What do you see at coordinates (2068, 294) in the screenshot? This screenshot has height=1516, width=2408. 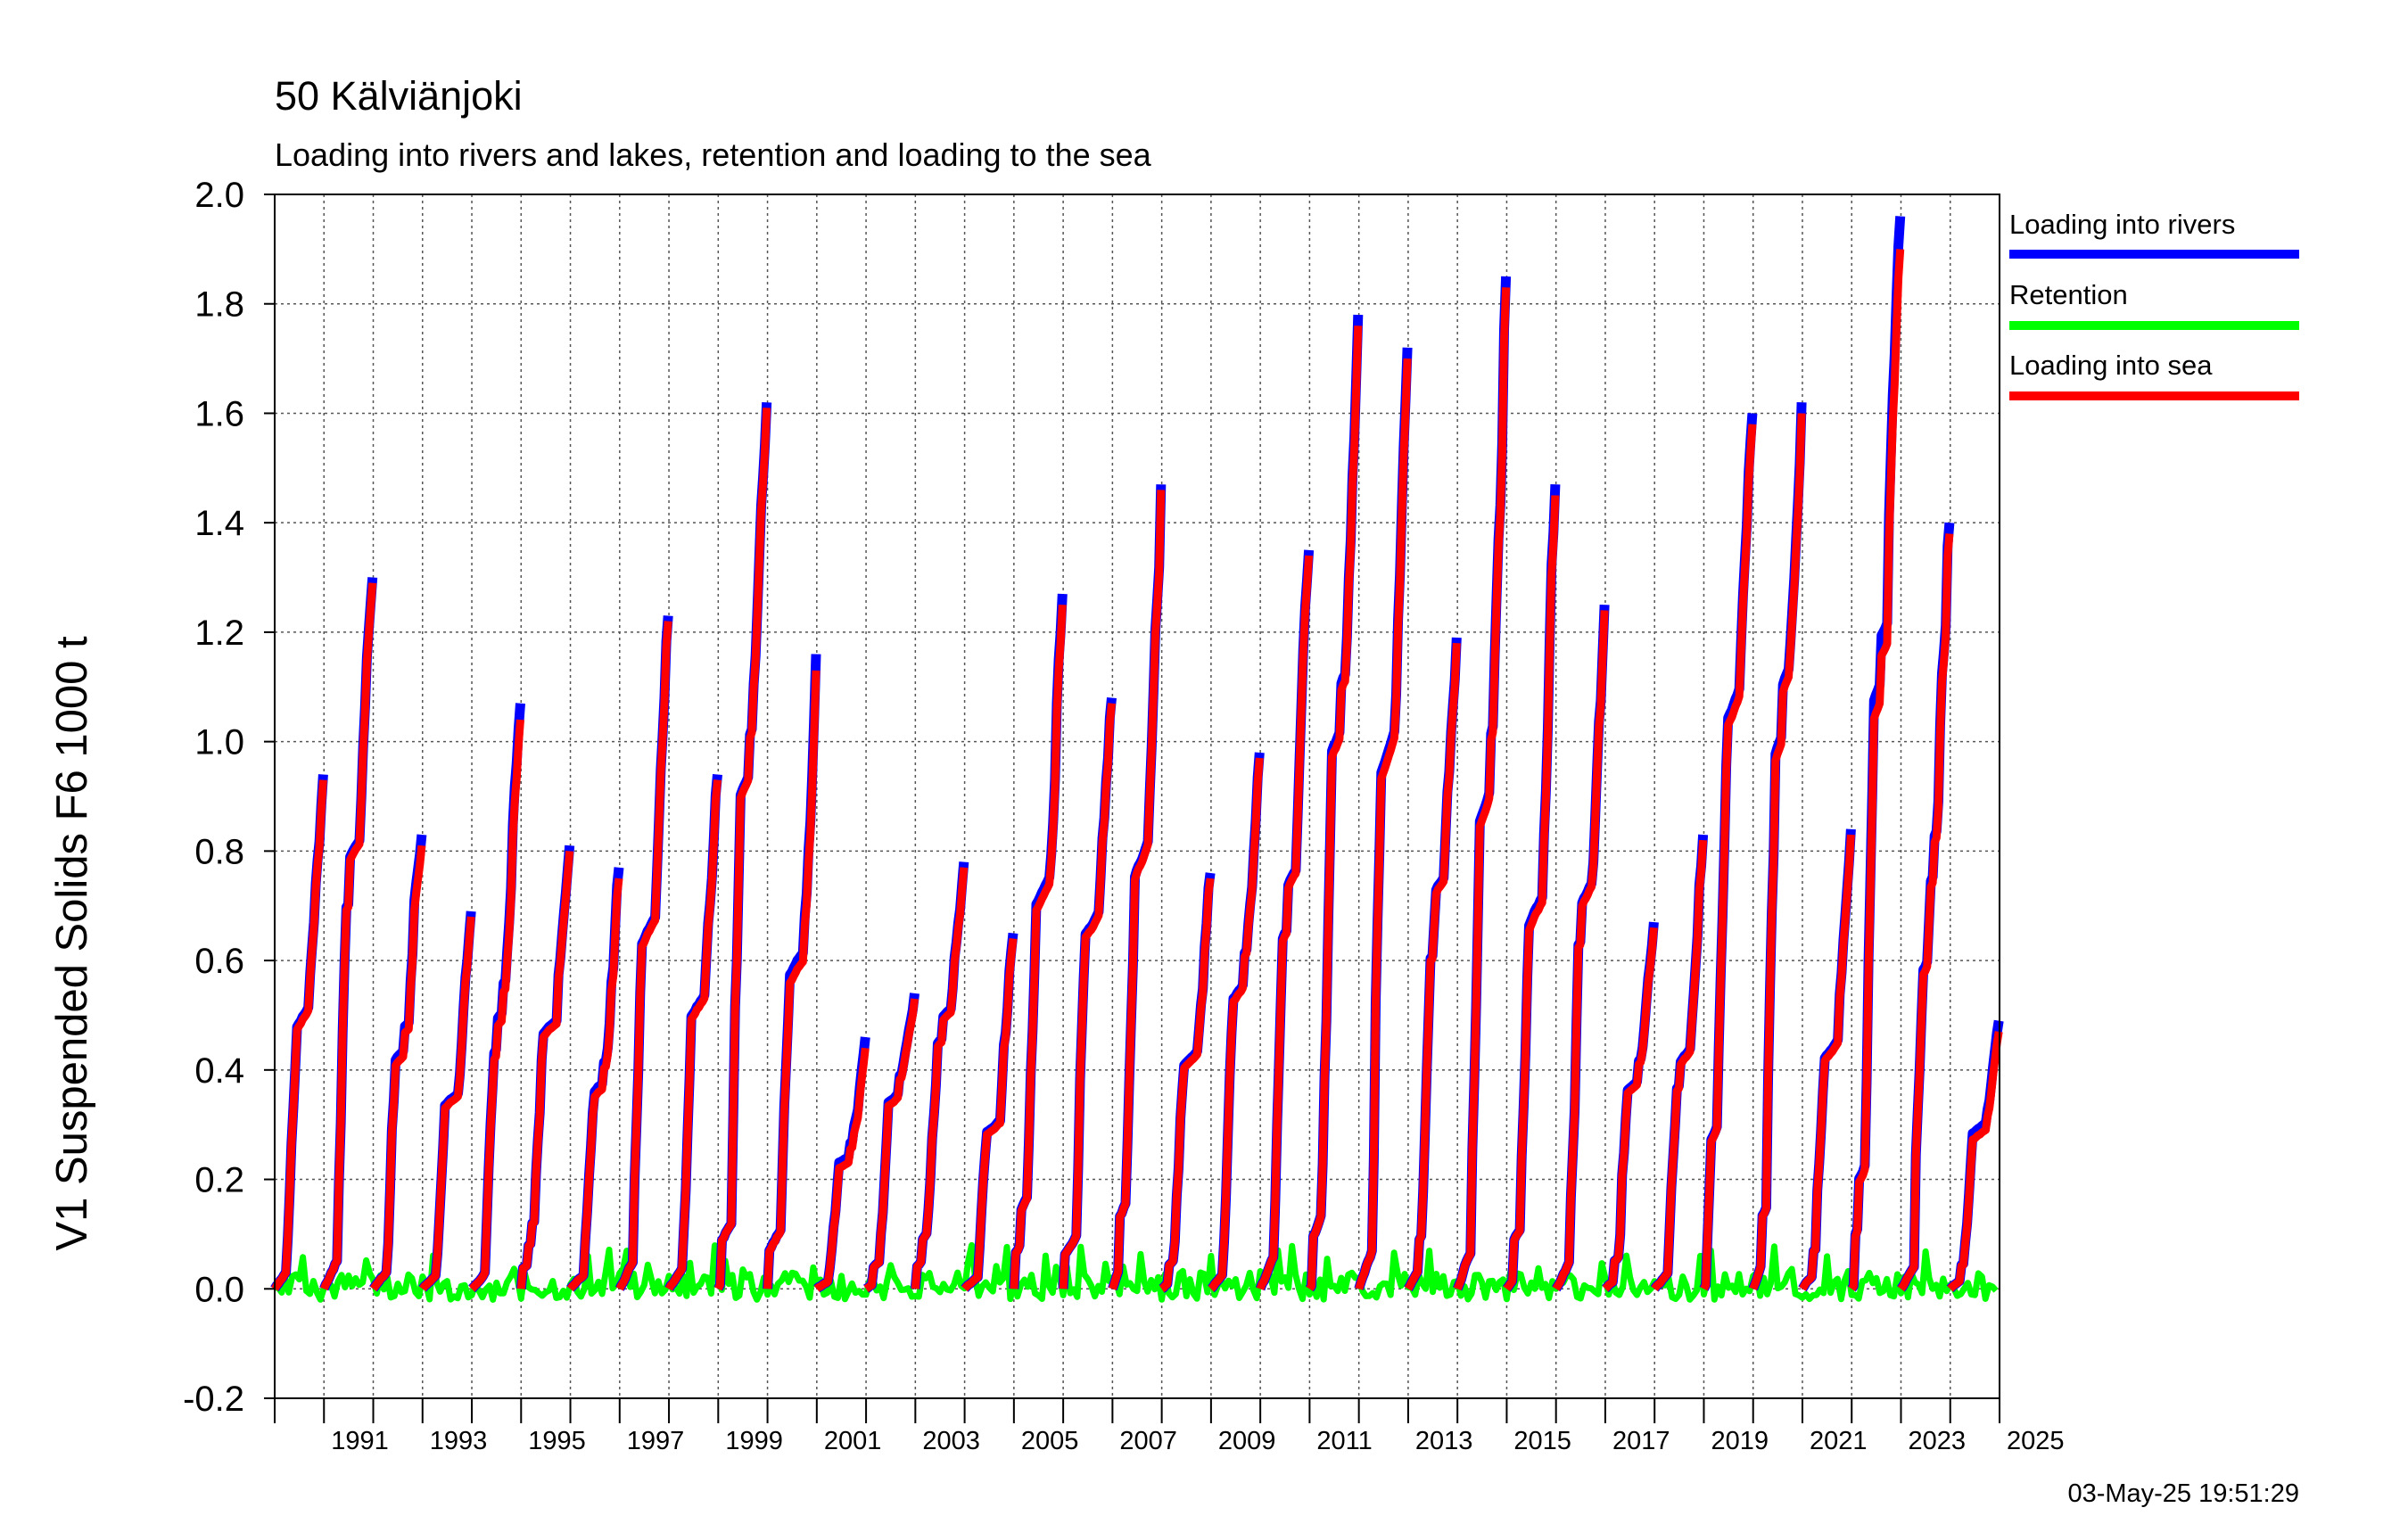 I see `legend-label-retention: Retention` at bounding box center [2068, 294].